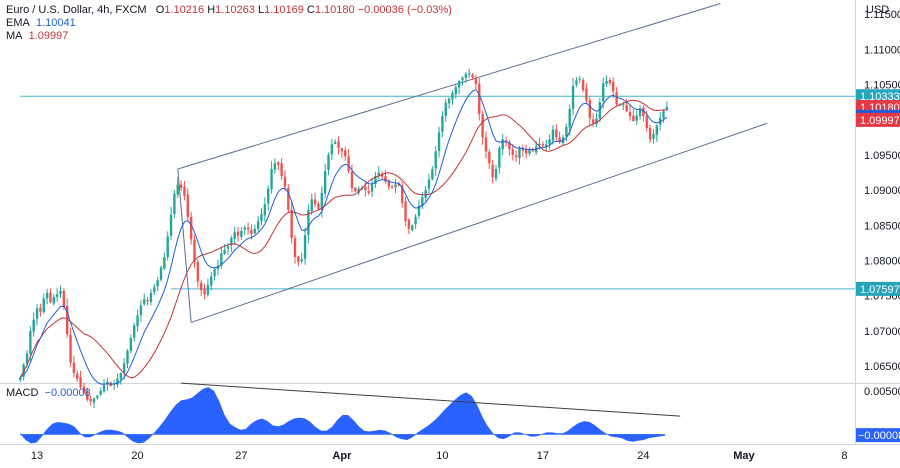 This screenshot has height=468, width=900. Describe the element at coordinates (22, 393) in the screenshot. I see `macd-label: MACD` at that location.